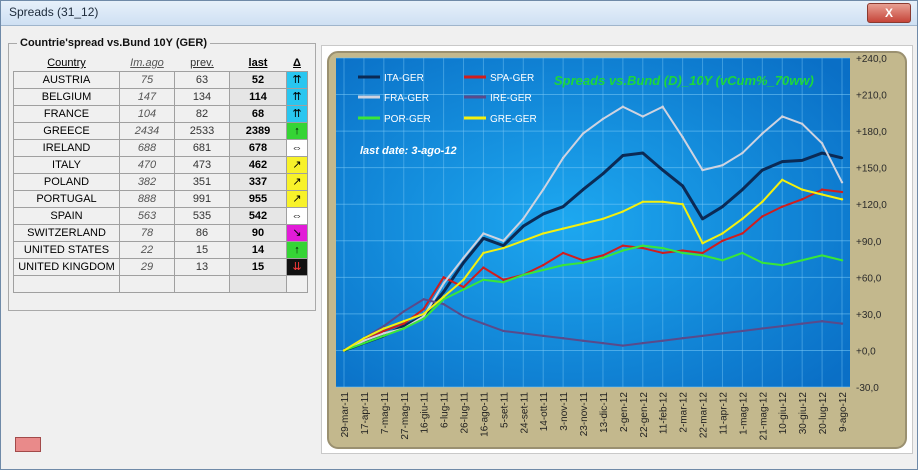  Describe the element at coordinates (258, 250) in the screenshot. I see `last-cell: 14` at that location.